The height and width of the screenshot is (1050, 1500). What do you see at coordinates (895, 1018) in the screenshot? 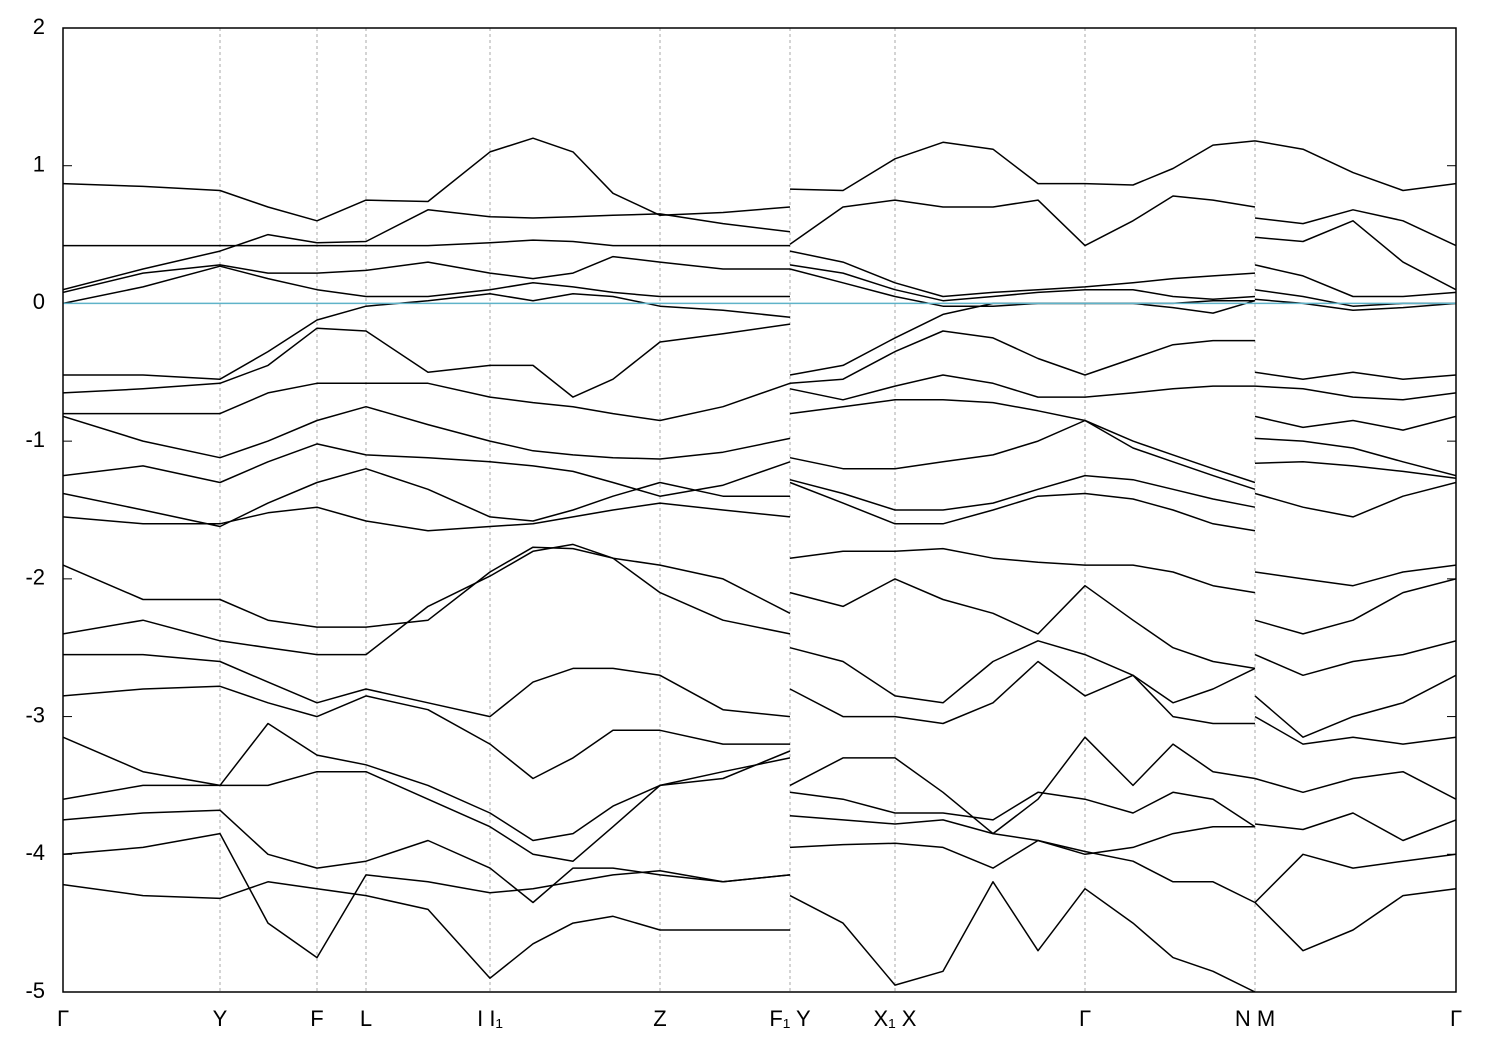
I see `x-tick-label: X₁ X` at bounding box center [895, 1018].